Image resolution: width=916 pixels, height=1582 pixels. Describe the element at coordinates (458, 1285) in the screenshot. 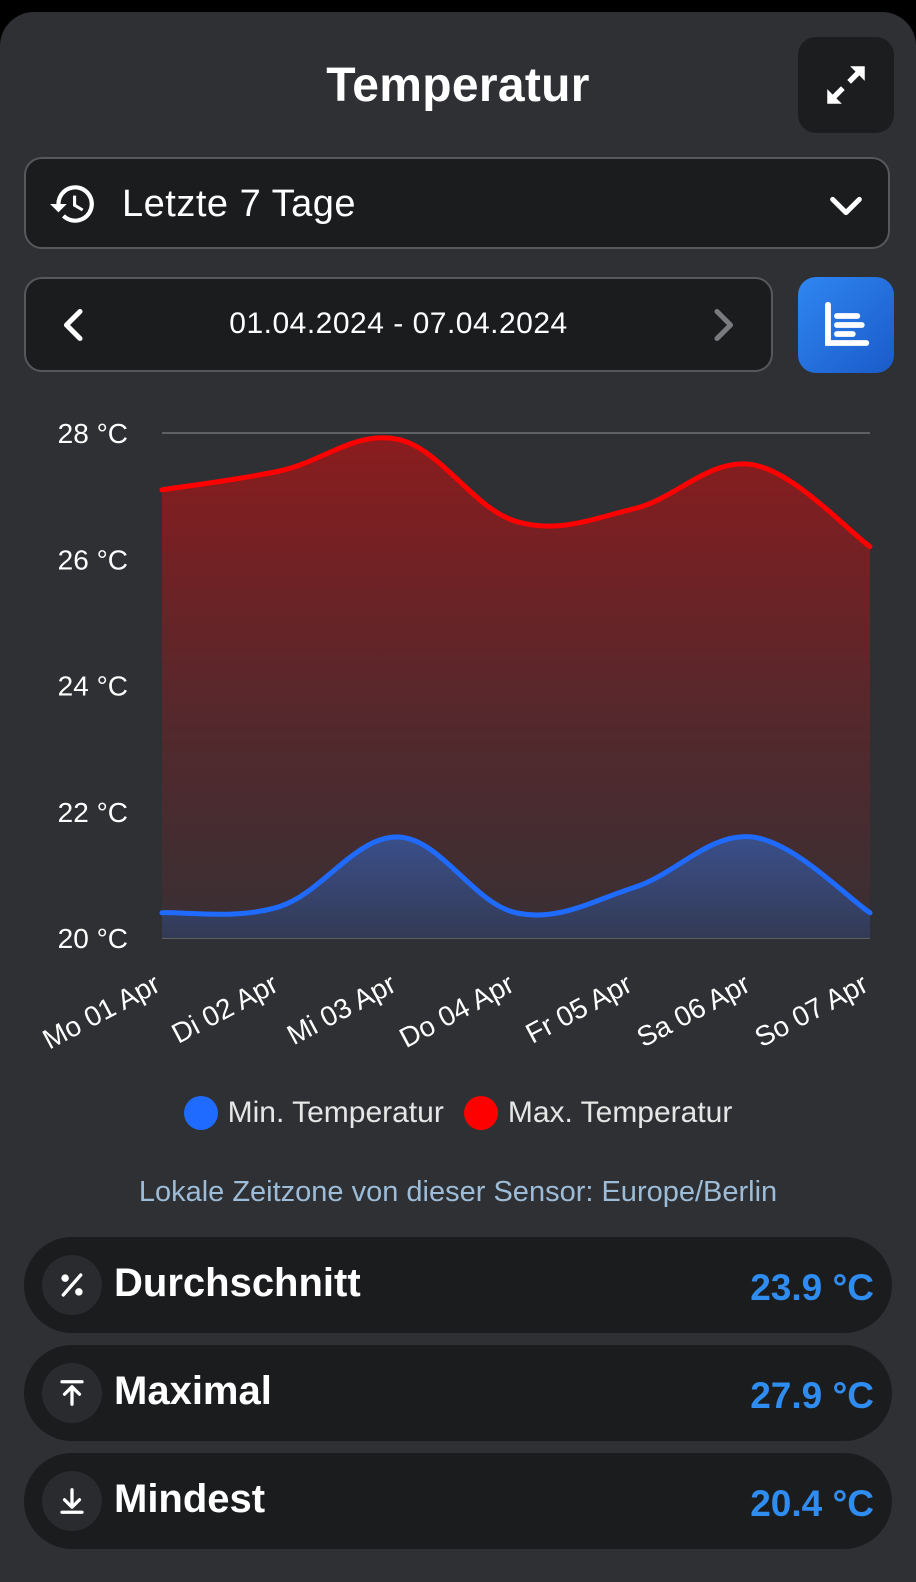

I see `stat-average: Durchschnitt 23.9 °C` at that location.